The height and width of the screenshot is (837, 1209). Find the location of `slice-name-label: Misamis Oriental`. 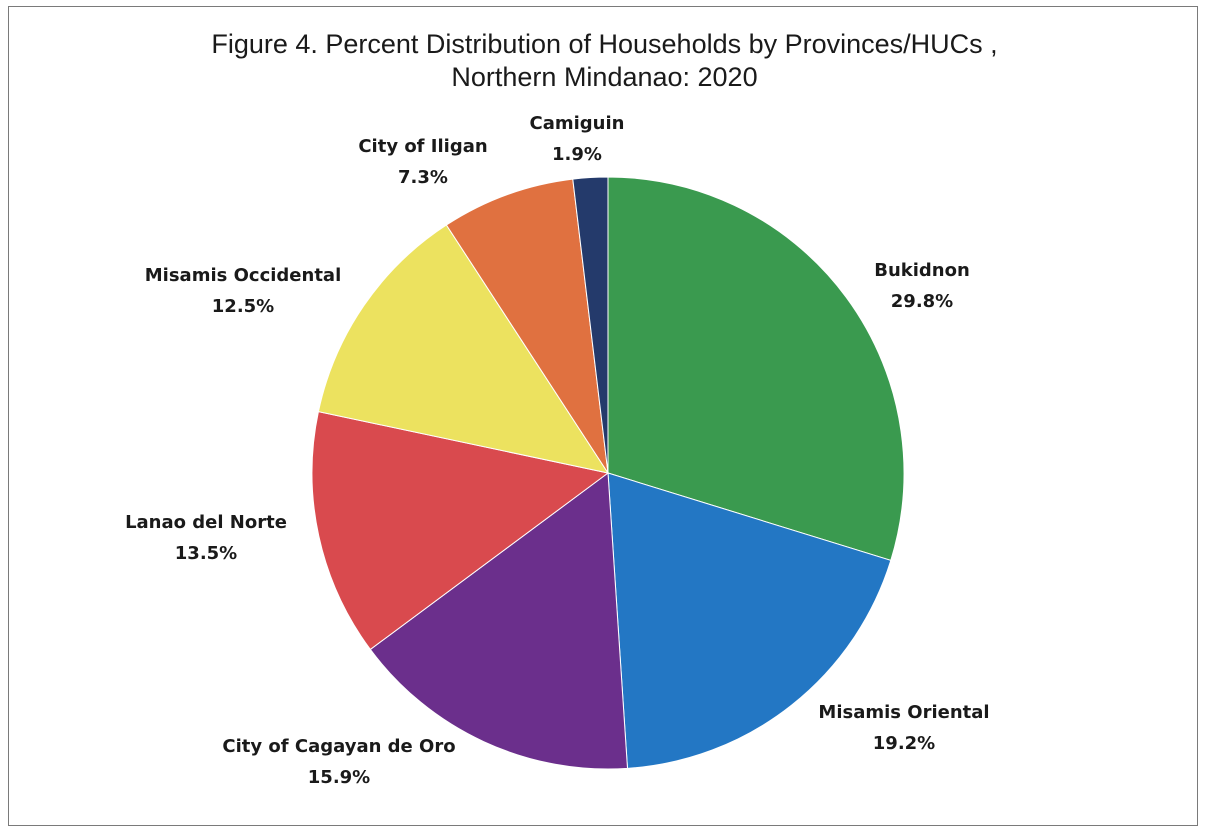

slice-name-label: Misamis Oriental is located at coordinates (903, 712).